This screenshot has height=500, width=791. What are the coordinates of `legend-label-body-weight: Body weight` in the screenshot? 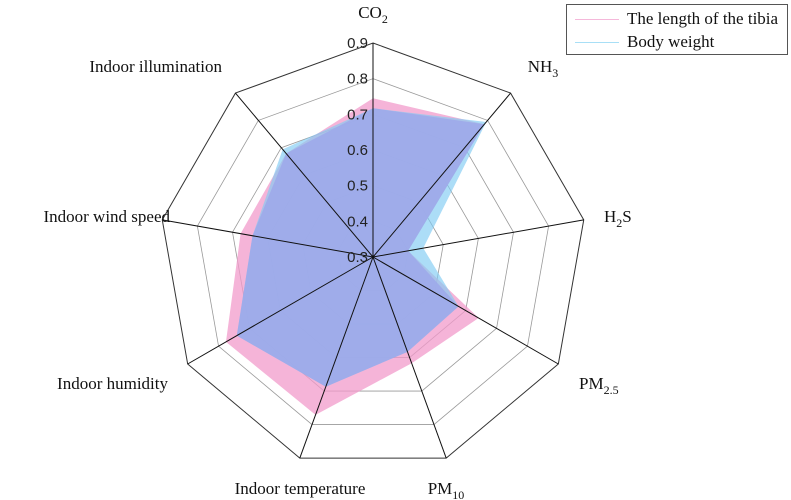 It's located at (671, 41).